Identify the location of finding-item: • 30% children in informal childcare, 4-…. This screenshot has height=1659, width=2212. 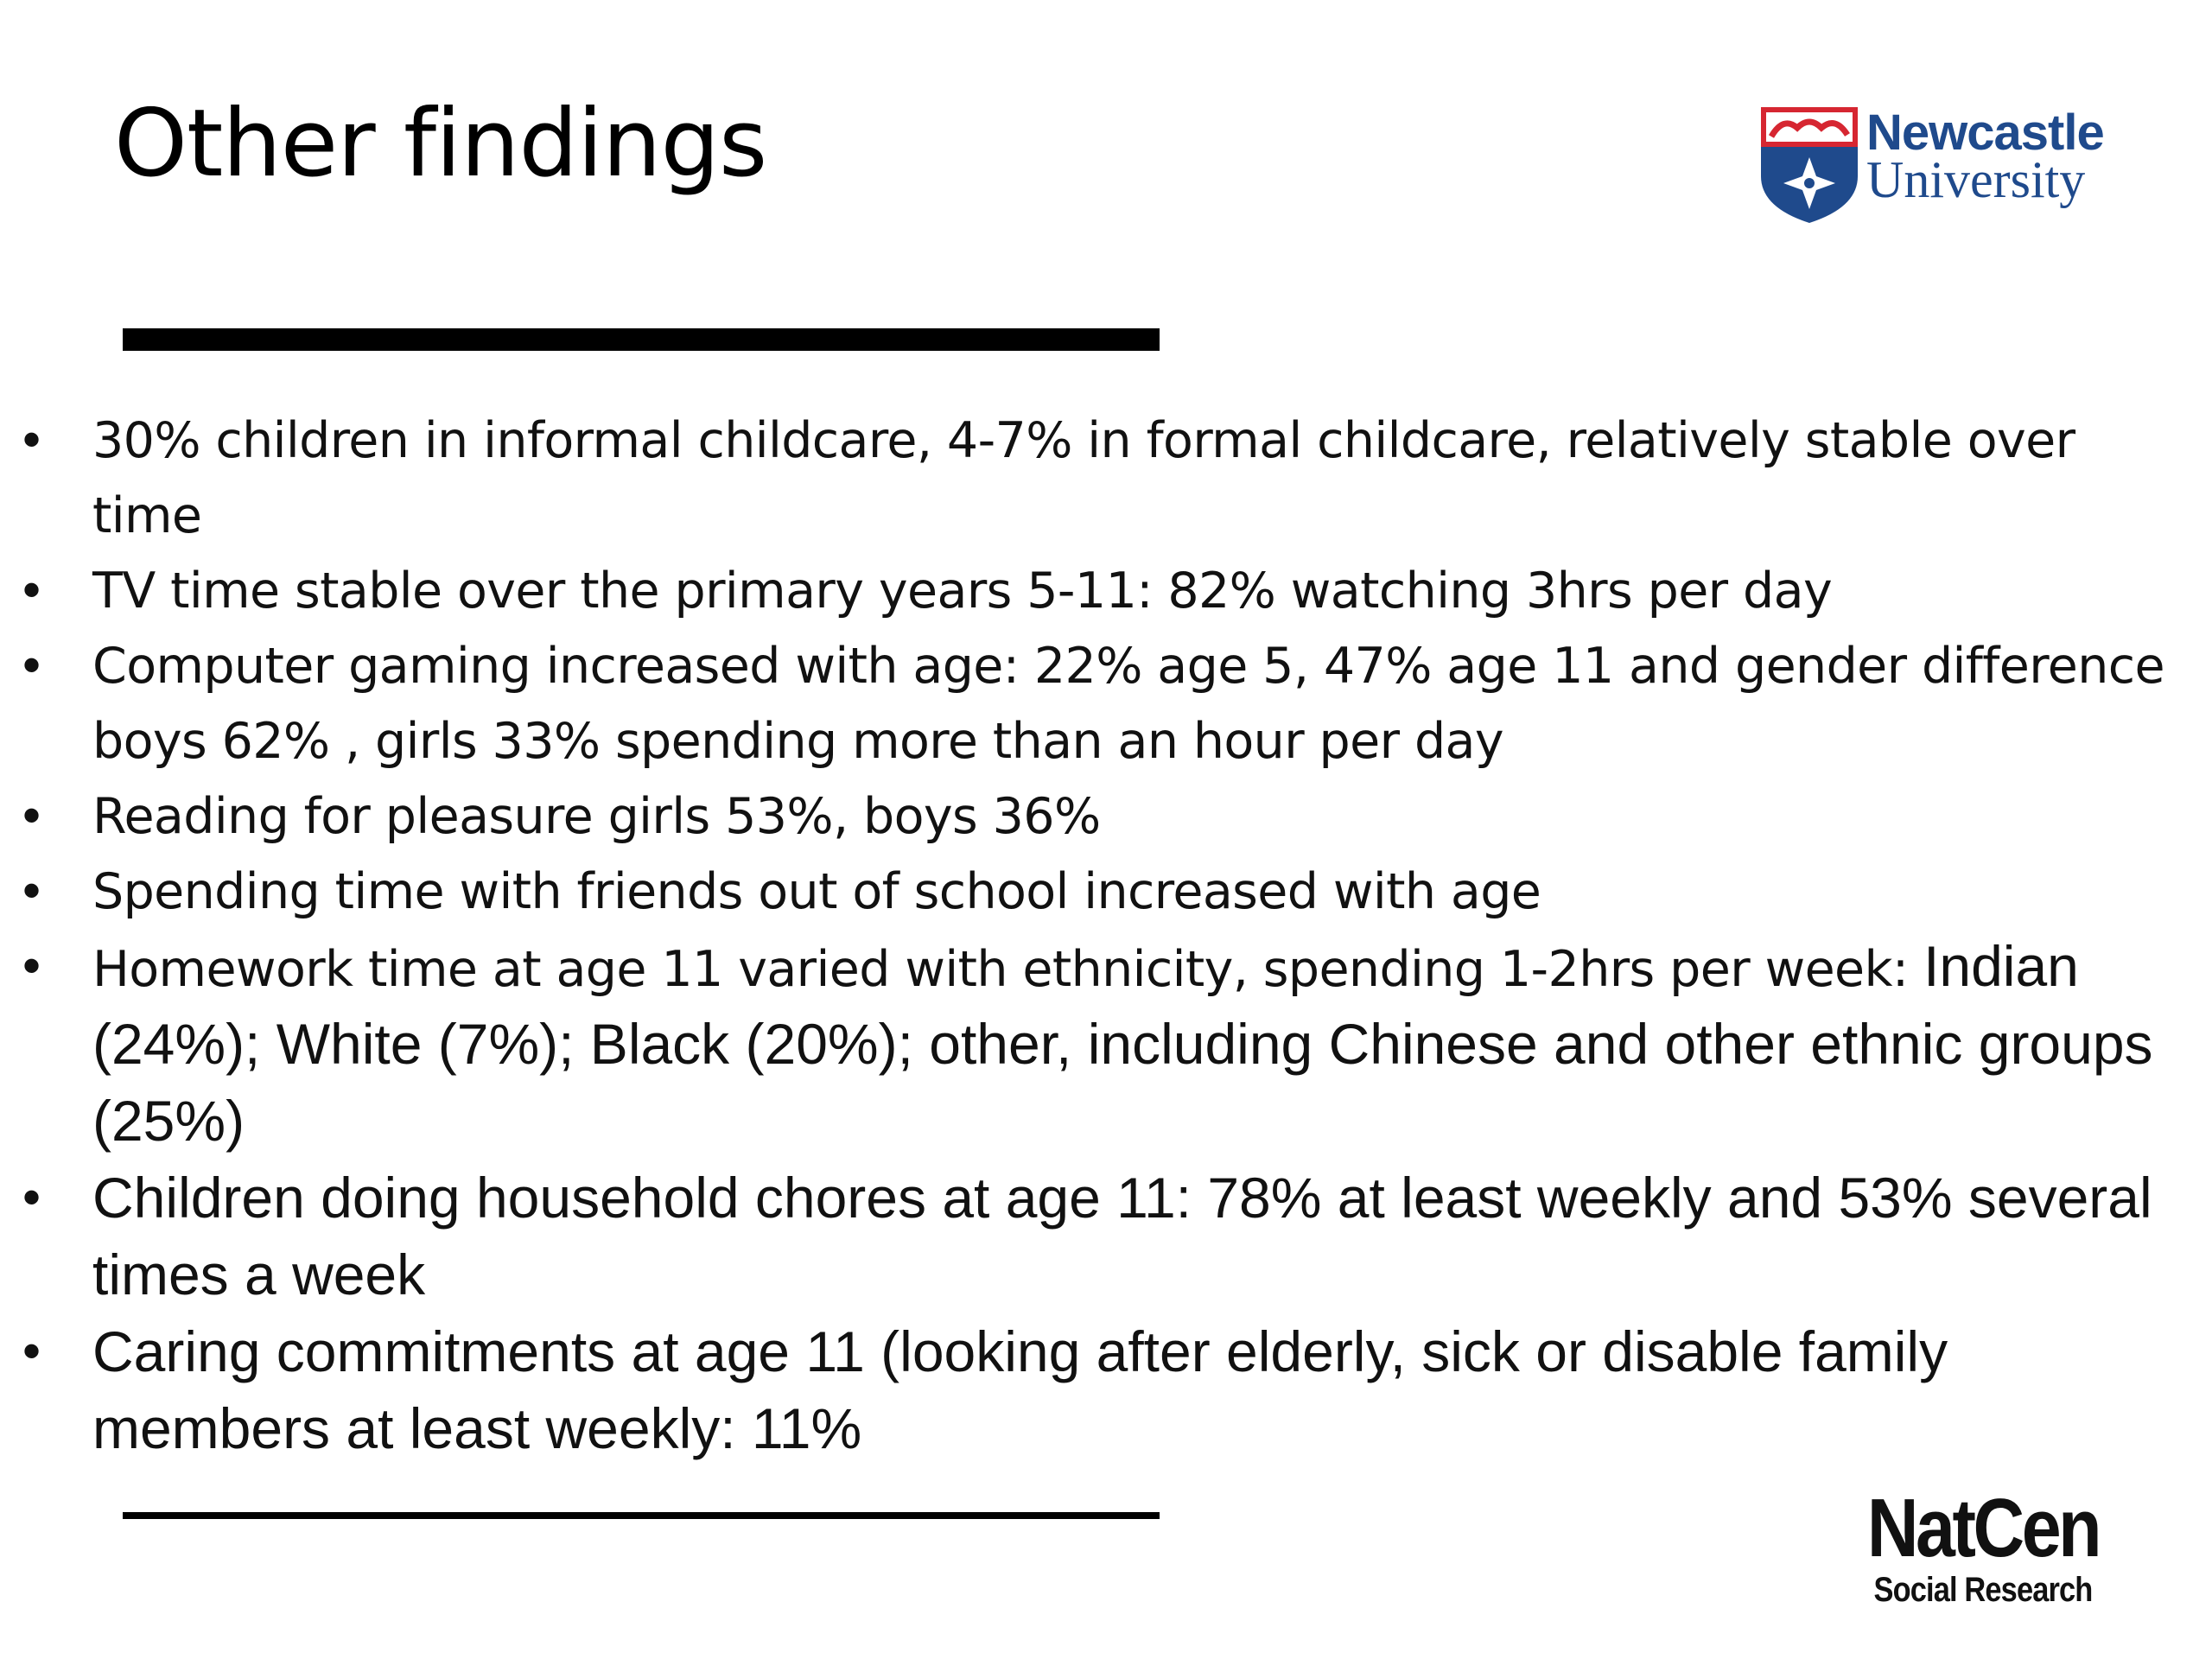
(1106, 478).